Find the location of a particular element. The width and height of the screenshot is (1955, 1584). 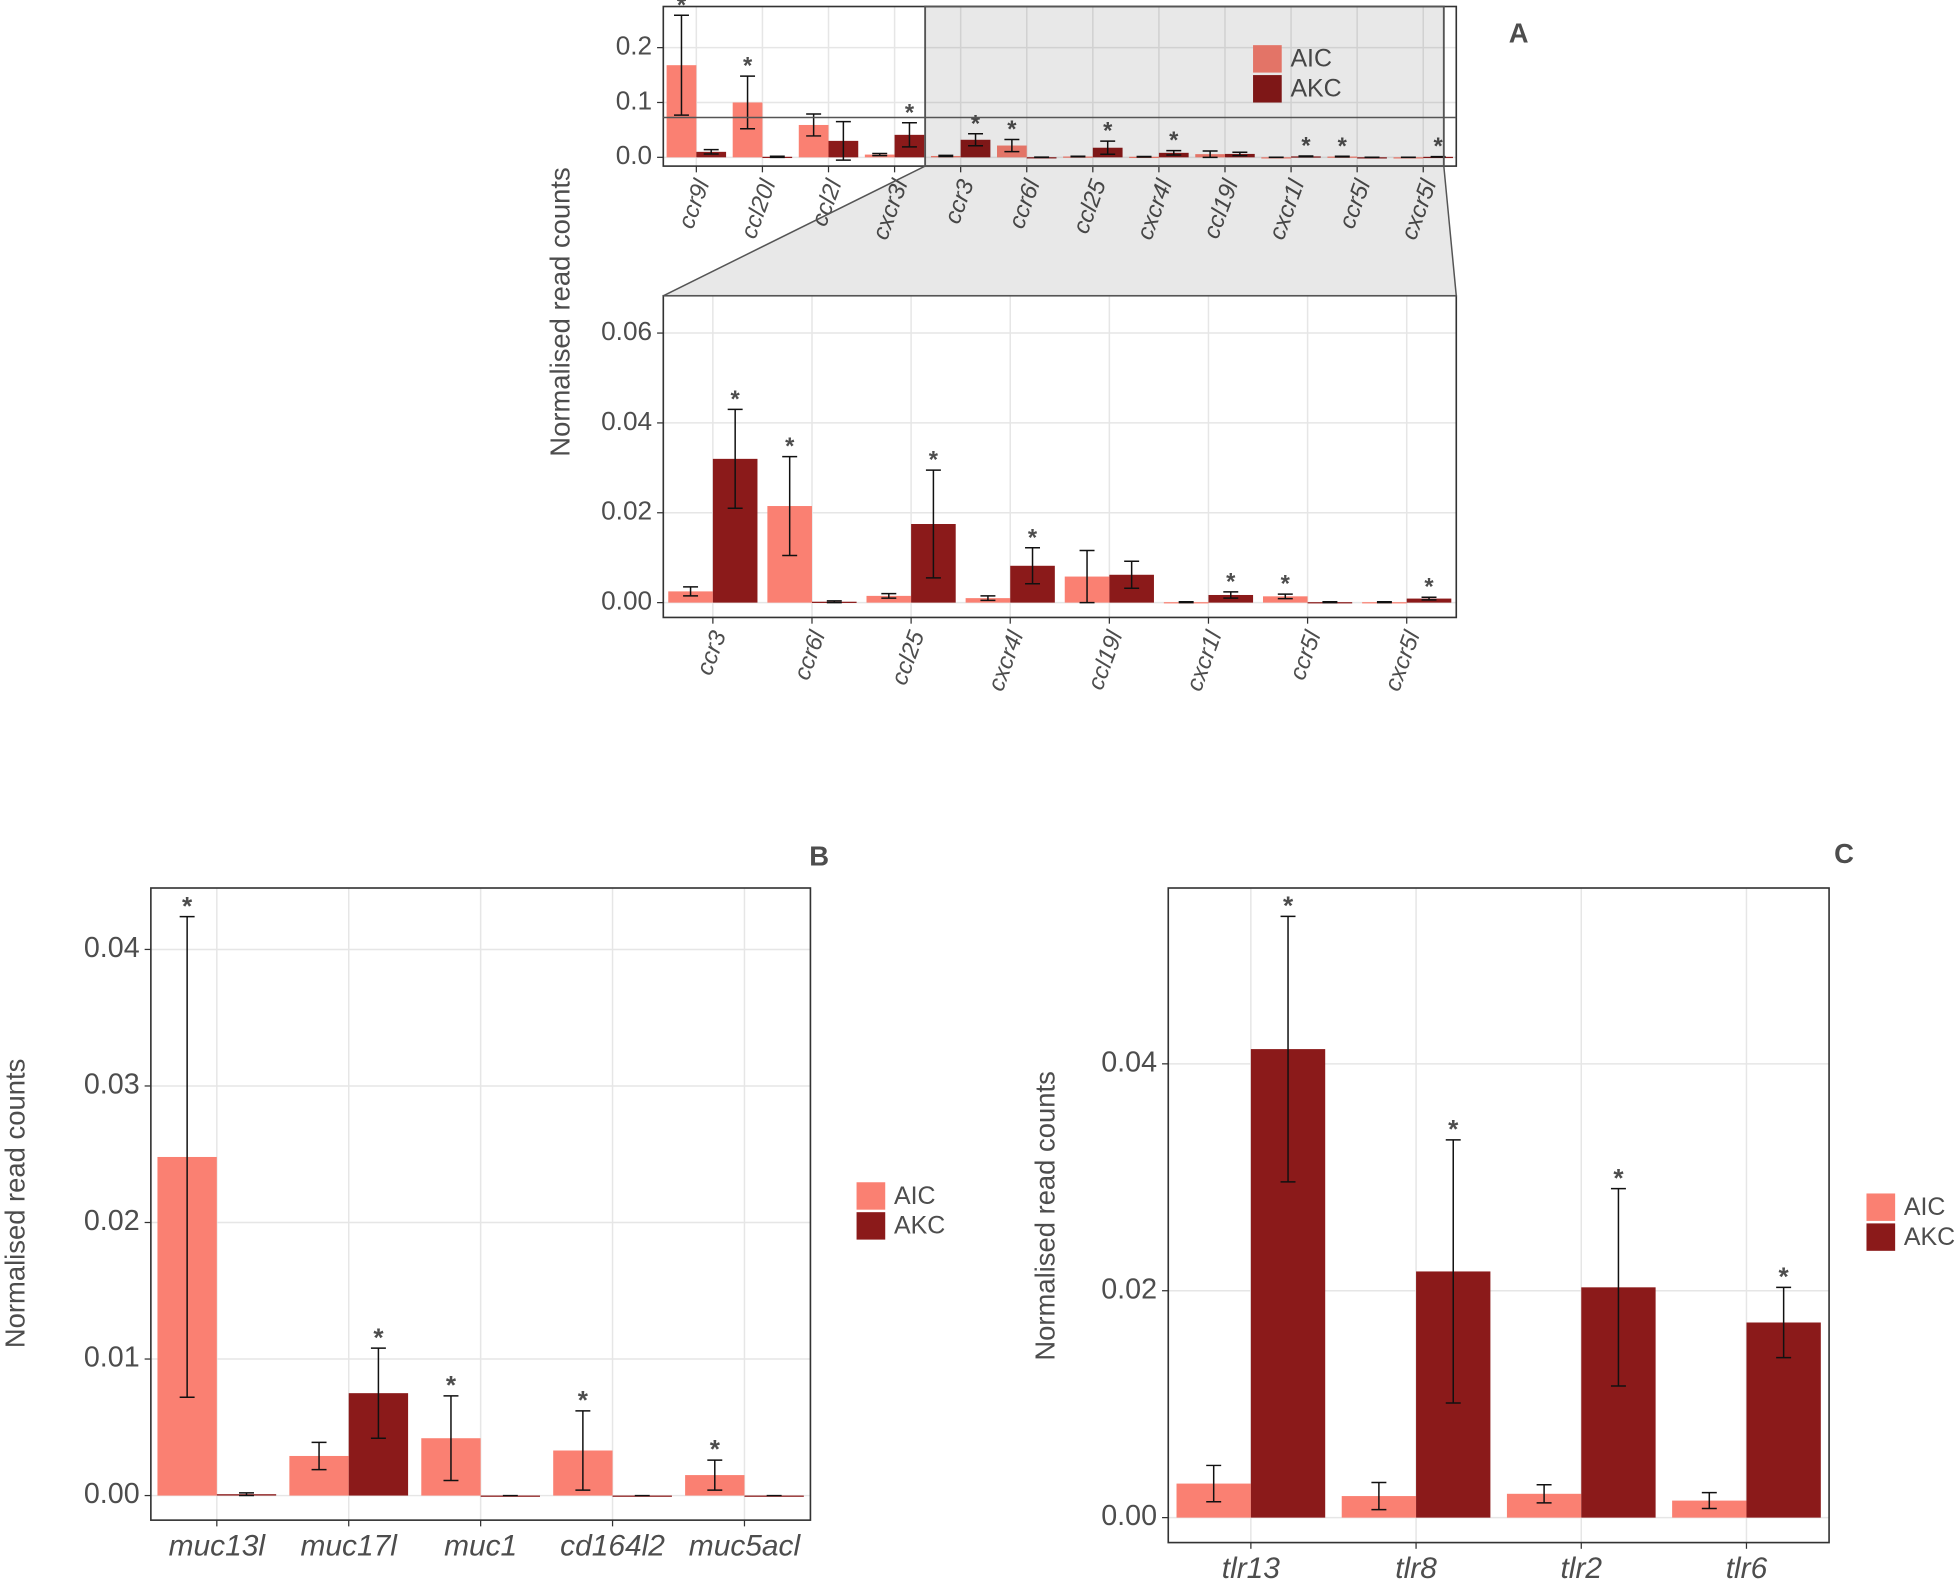

x-tick-label: tlr13 is located at coordinates (1251, 1568).